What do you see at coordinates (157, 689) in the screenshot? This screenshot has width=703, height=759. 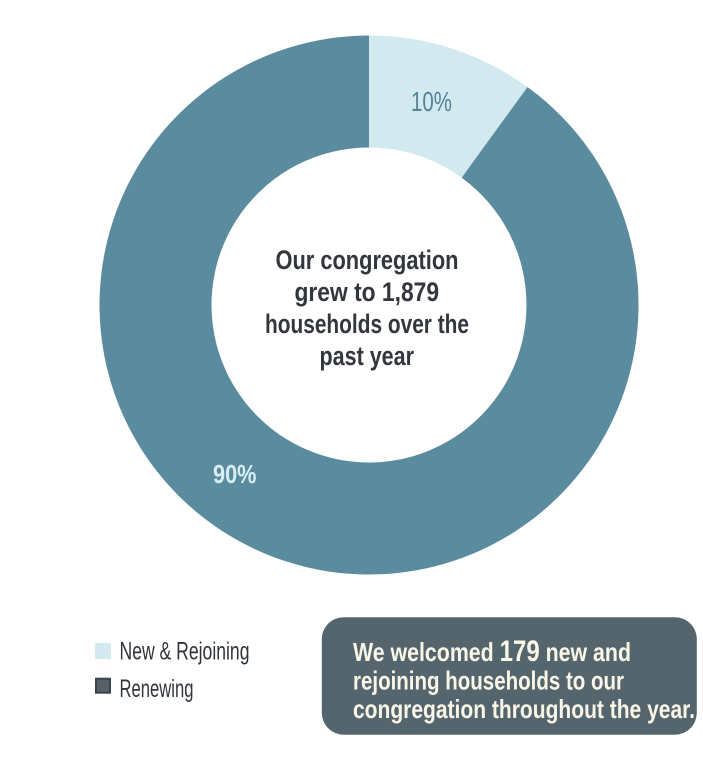 I see `svg-text: Renewing` at bounding box center [157, 689].